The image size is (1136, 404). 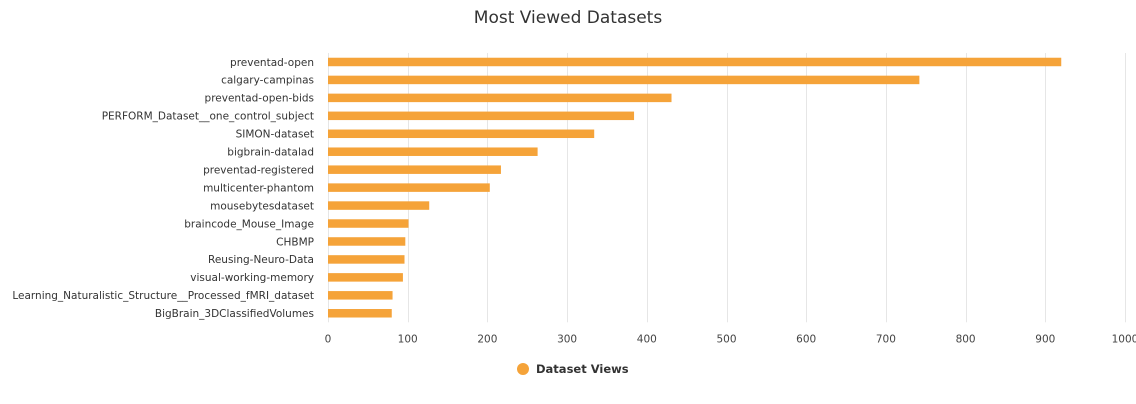 What do you see at coordinates (433, 151) in the screenshot?
I see `bar-bigbrain-datalad` at bounding box center [433, 151].